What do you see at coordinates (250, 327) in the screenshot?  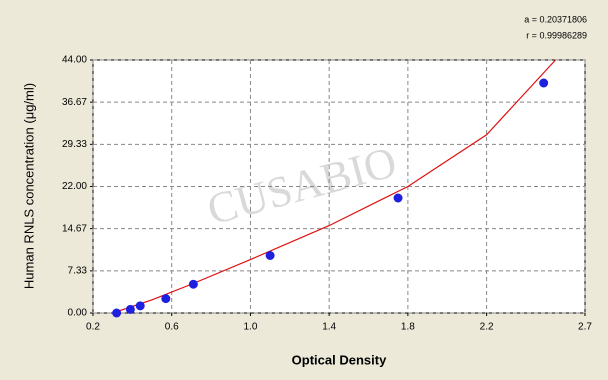 I see `x-tick-label: 1.0` at bounding box center [250, 327].